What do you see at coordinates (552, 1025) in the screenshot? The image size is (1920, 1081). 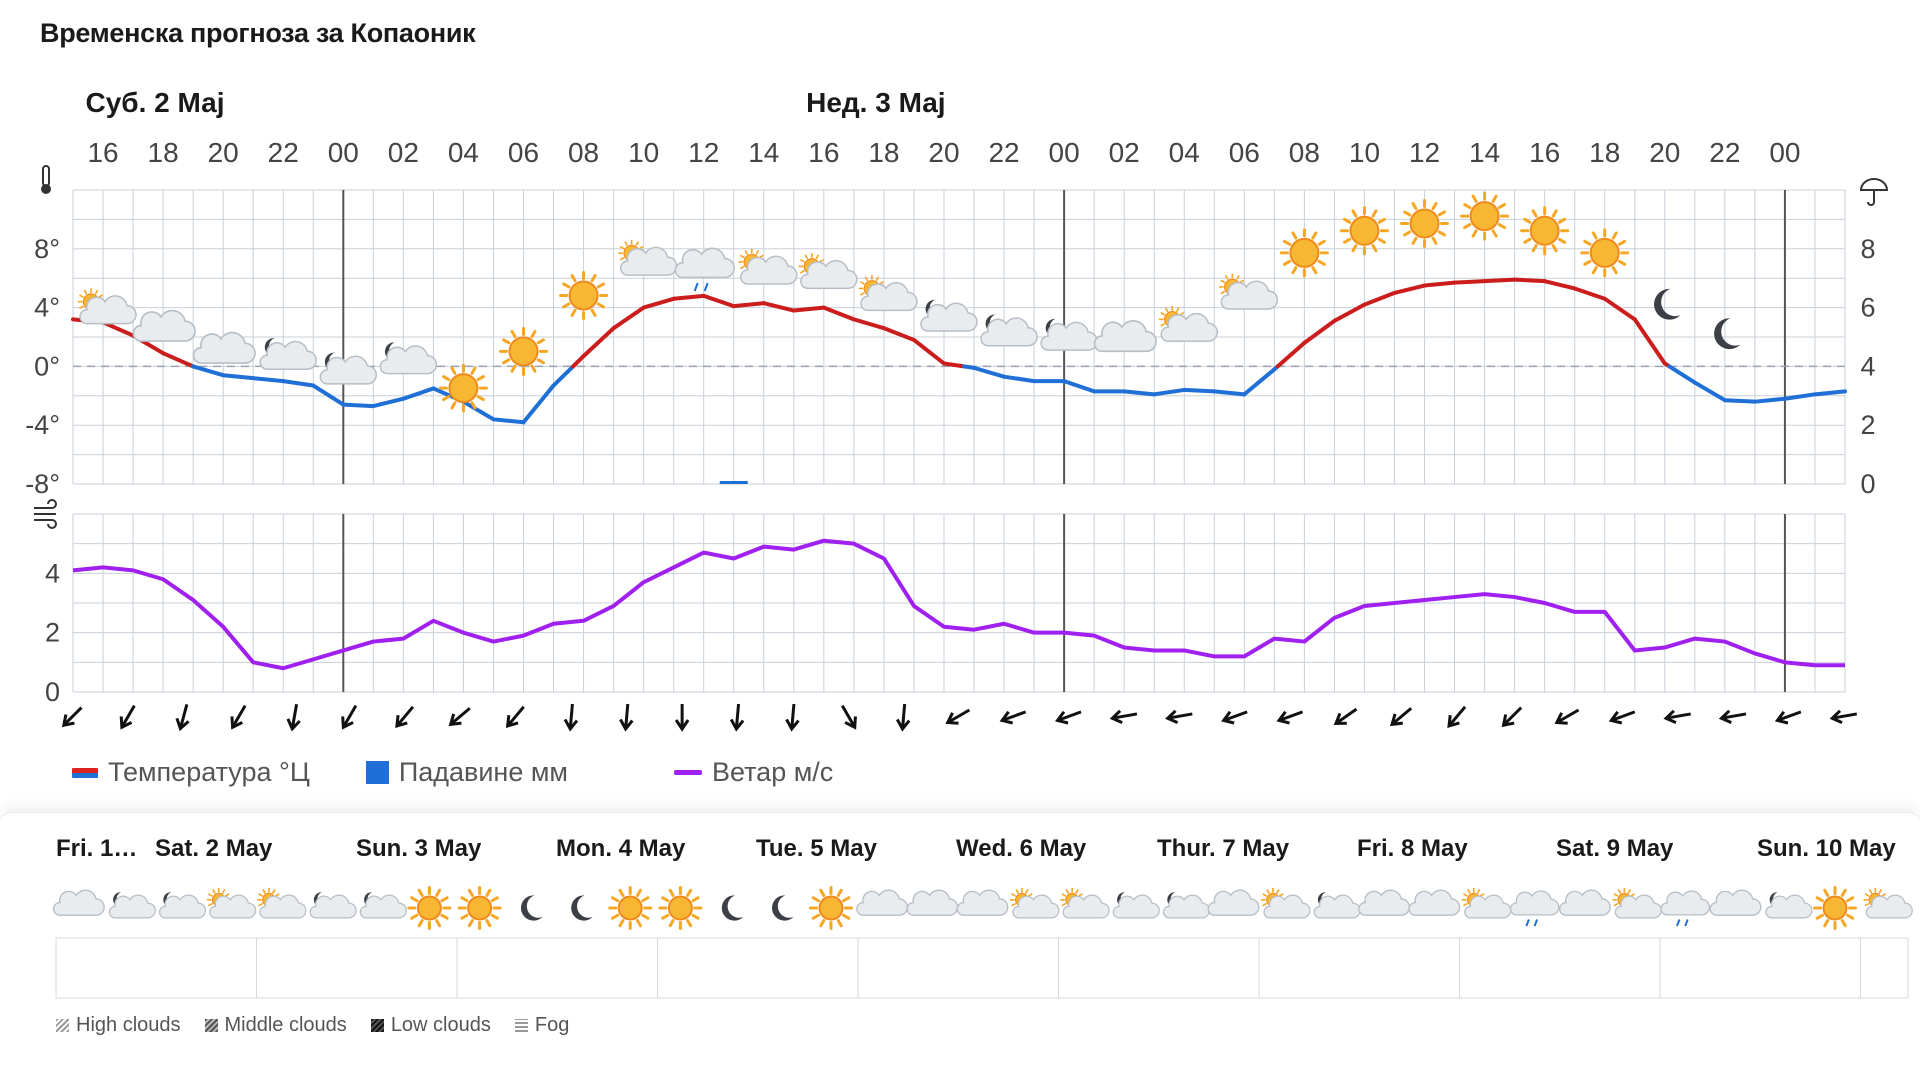 I see `fog-label: Fog` at bounding box center [552, 1025].